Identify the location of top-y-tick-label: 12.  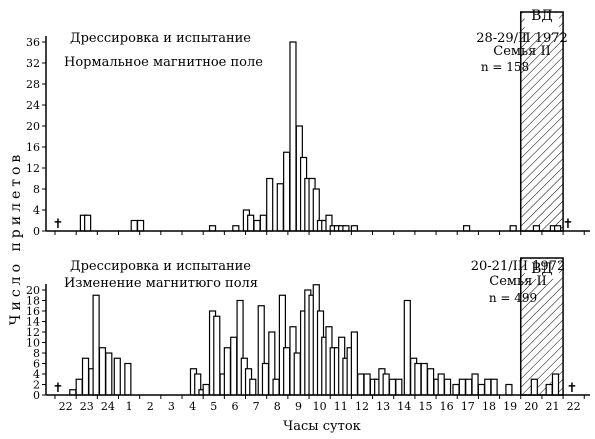
(33, 168).